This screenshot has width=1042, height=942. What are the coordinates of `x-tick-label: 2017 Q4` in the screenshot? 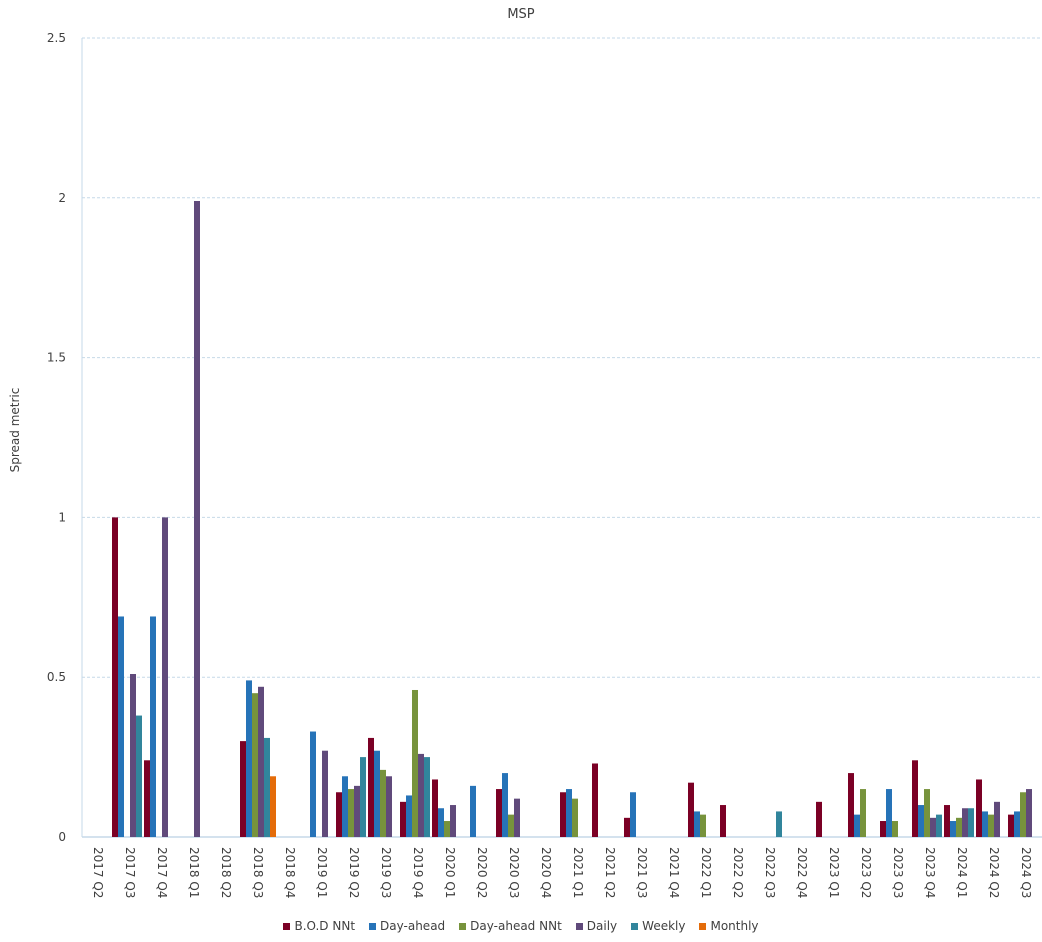 It's located at (162, 872).